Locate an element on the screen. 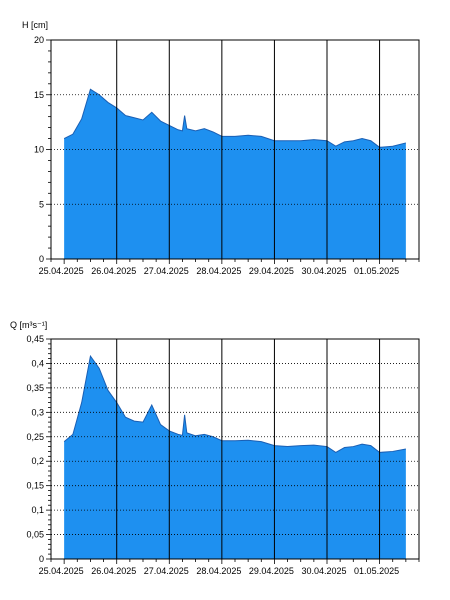 The height and width of the screenshot is (600, 450). xtick-label-h-5: 30.04.2025 is located at coordinates (323, 271).